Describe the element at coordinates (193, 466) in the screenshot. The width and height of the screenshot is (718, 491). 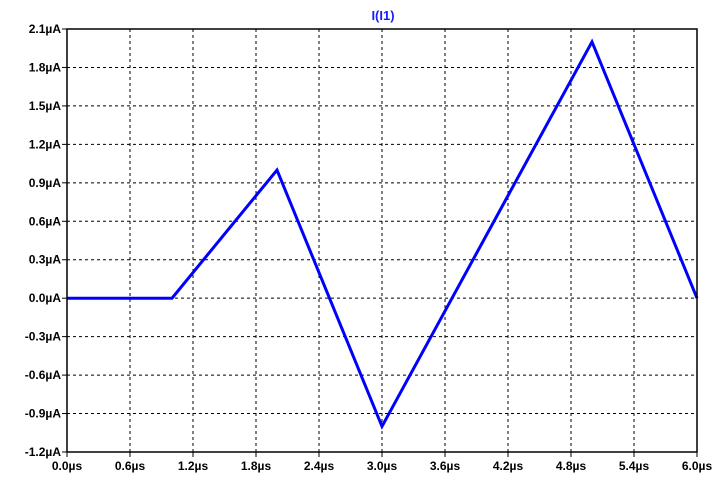
I see `x-tick-label: 1.2µs` at that location.